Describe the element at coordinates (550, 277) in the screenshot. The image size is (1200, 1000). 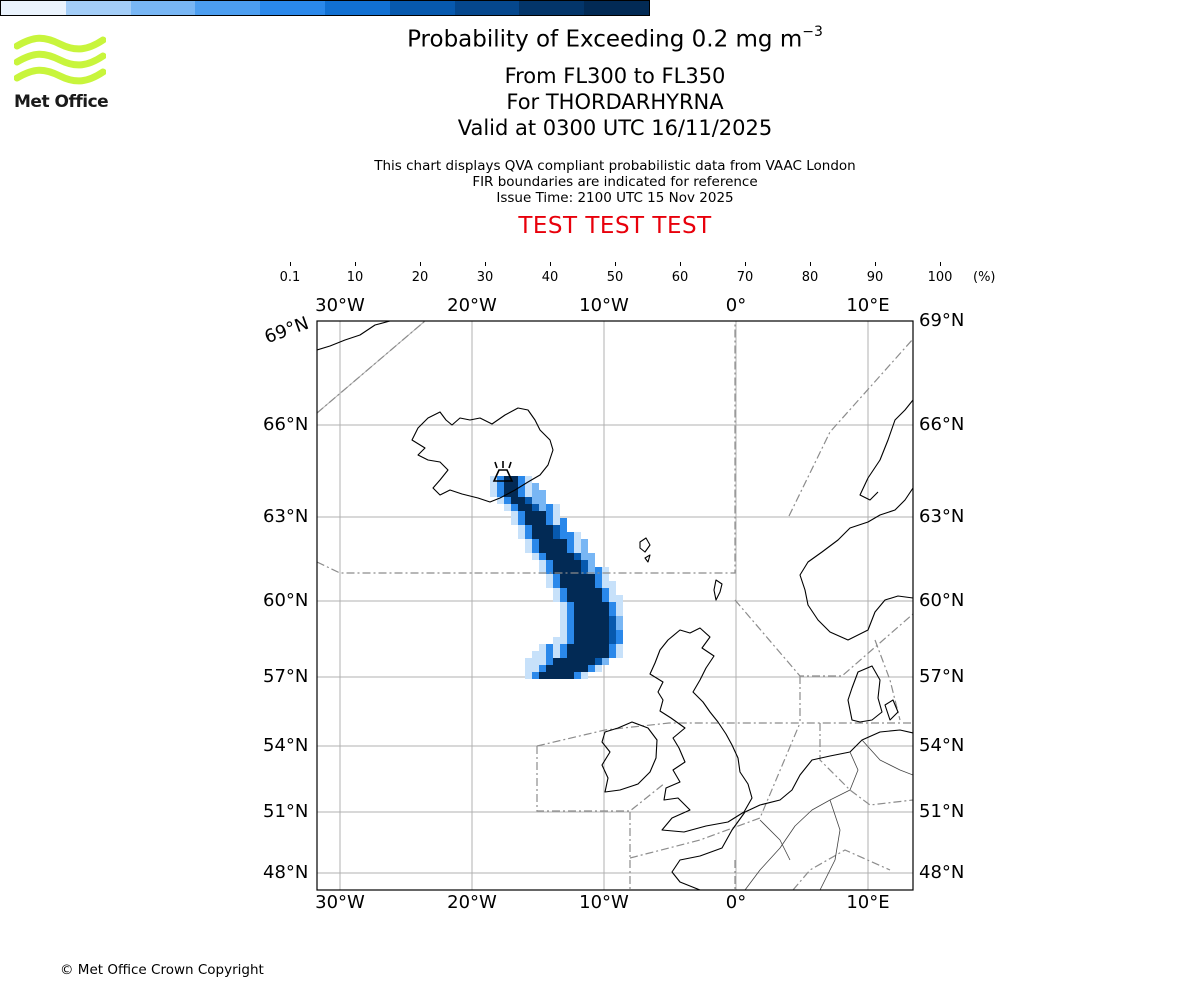
I see `colorbar-tick-label: 40` at that location.